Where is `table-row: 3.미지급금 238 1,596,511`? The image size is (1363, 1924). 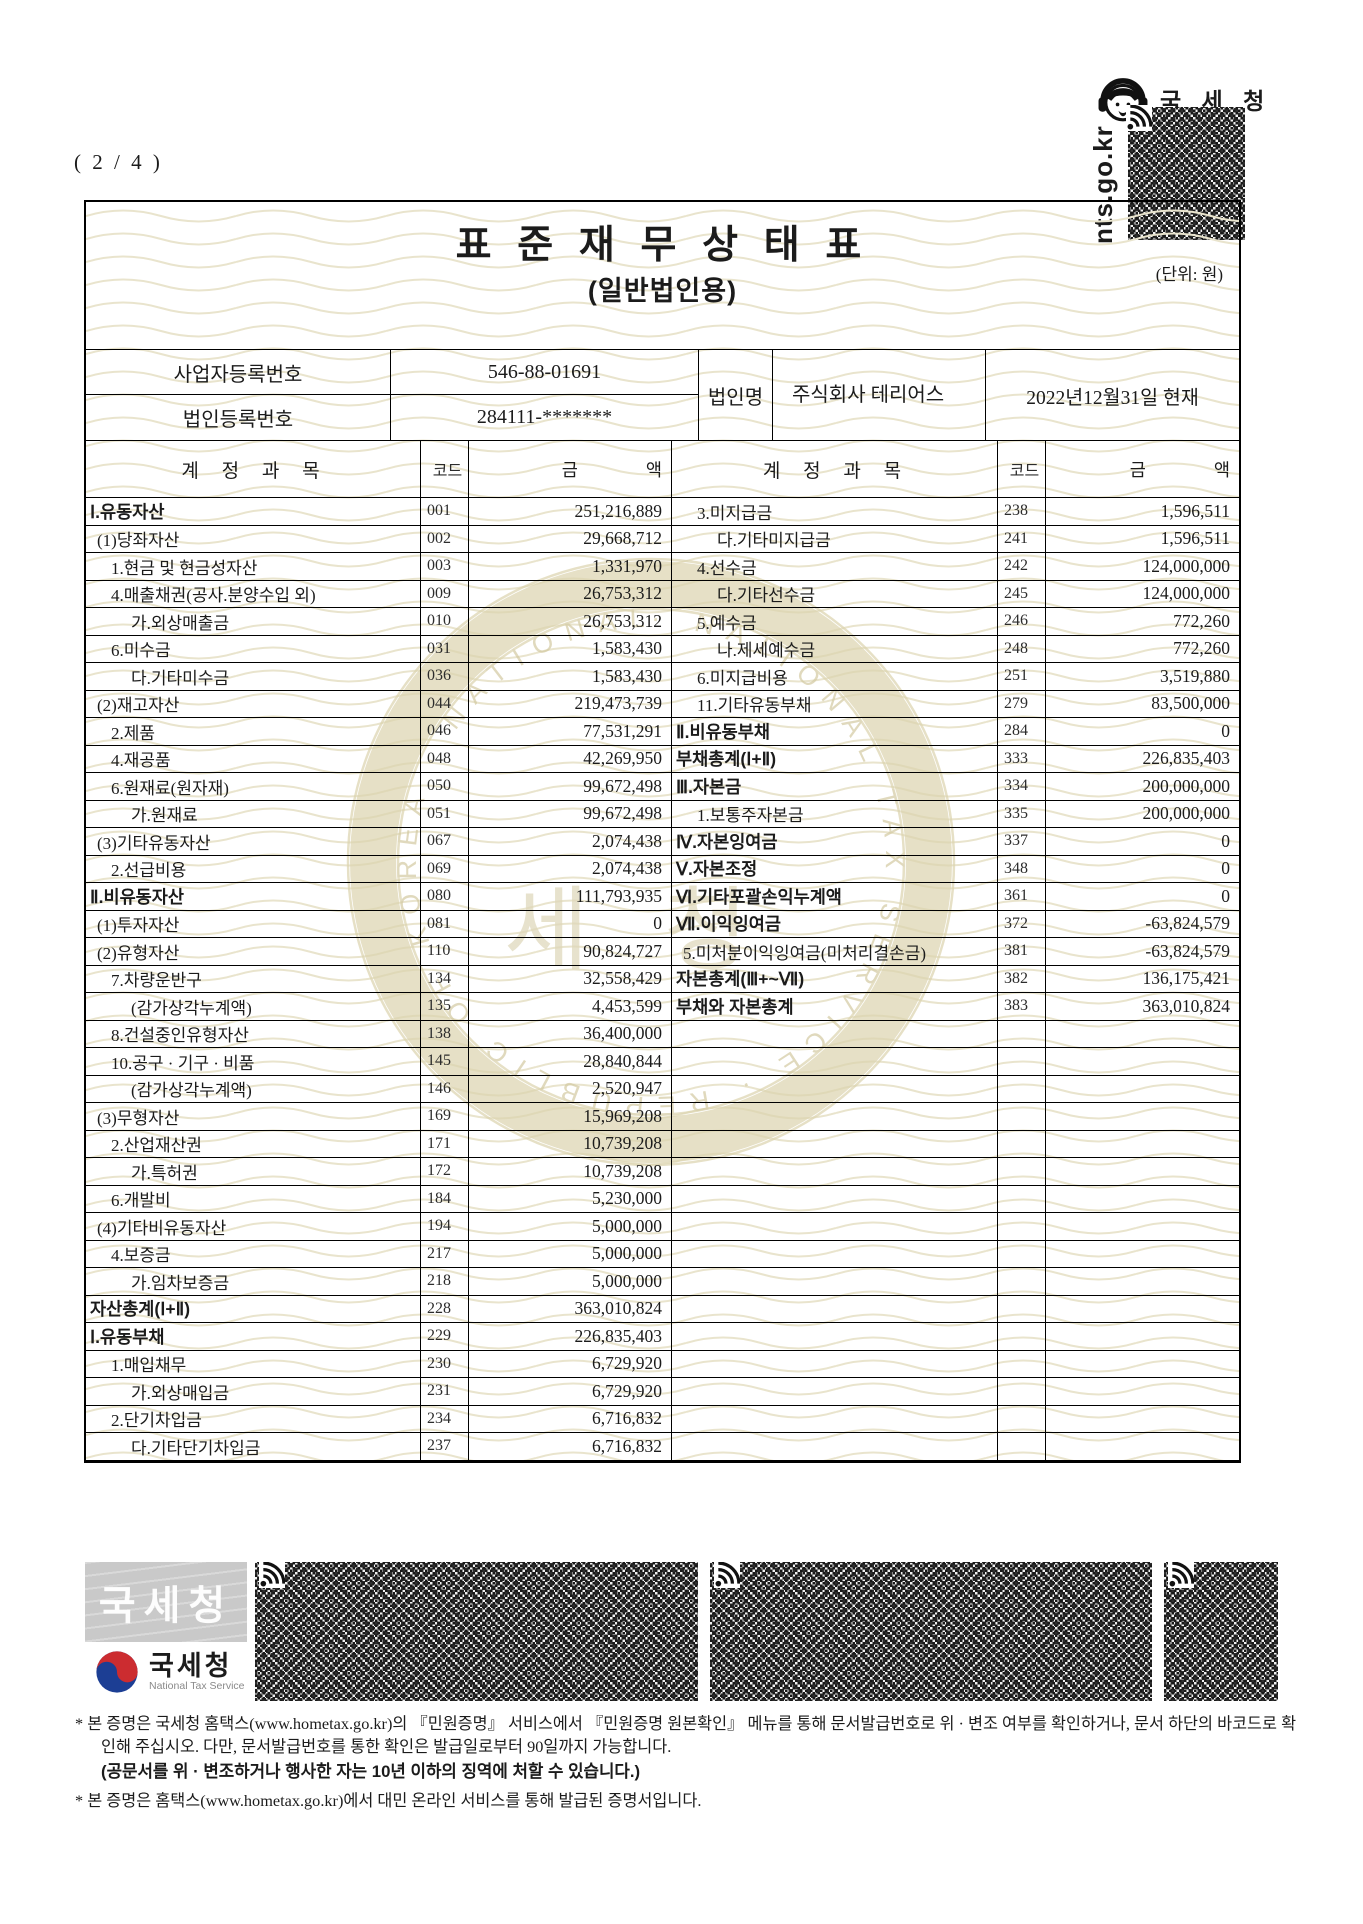
table-row: 3.미지급금 238 1,596,511 is located at coordinates (955, 512).